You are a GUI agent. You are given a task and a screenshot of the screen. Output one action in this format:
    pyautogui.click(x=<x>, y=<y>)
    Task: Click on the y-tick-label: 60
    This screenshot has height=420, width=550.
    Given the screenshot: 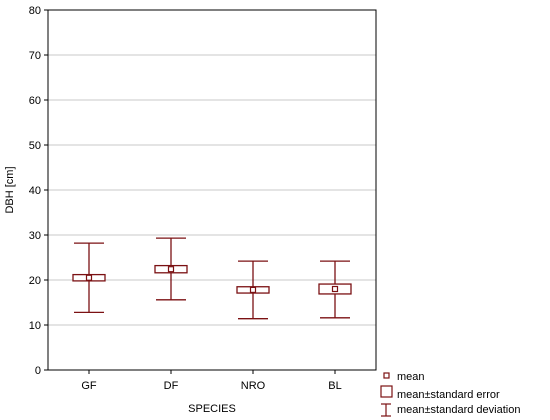 What is the action you would take?
    pyautogui.click(x=35, y=101)
    